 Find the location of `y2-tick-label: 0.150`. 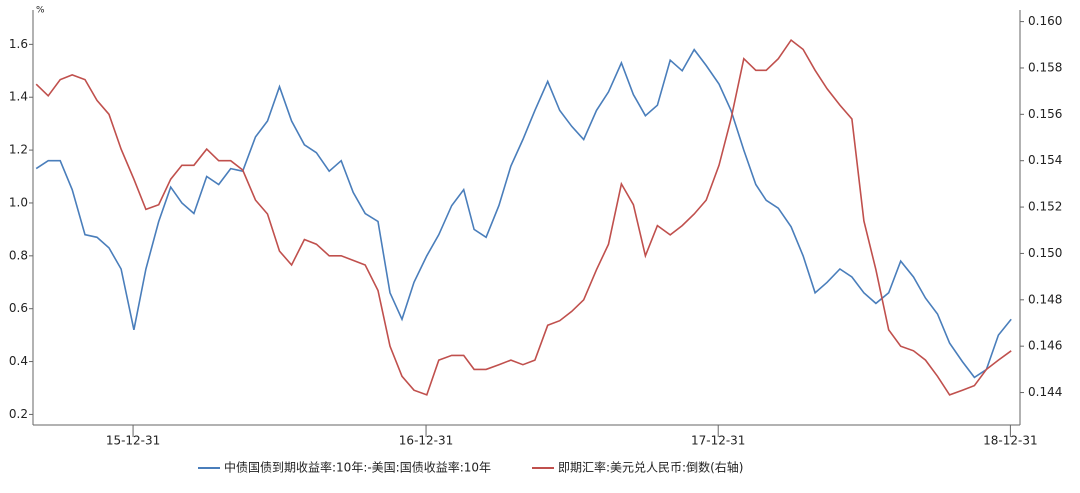

y2-tick-label: 0.150 is located at coordinates (1045, 253).